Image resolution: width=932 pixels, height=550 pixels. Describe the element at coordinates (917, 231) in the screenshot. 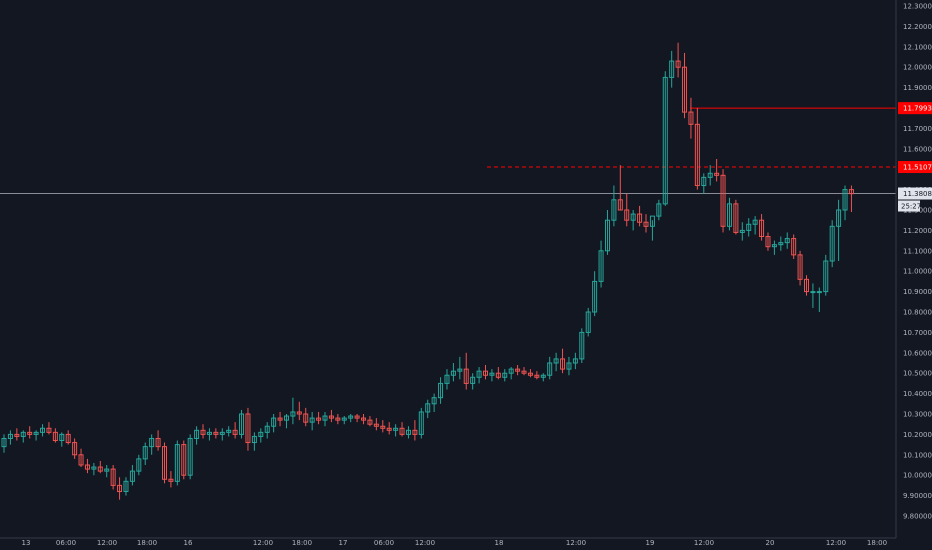

I see `y-tick-label: 11.20000` at that location.